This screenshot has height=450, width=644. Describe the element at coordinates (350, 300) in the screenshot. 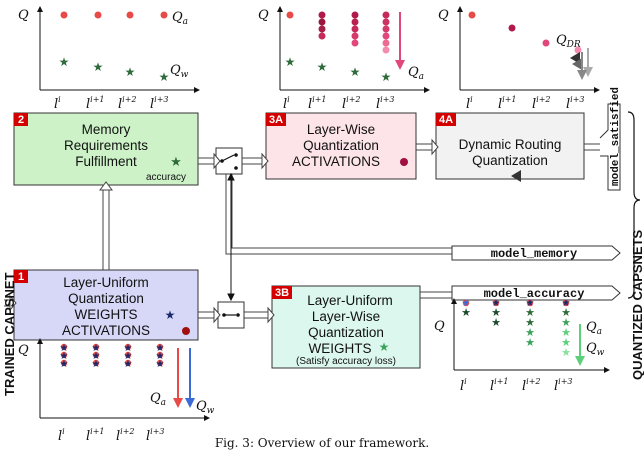

I see `block-title-line: Layer-Uniform` at that location.